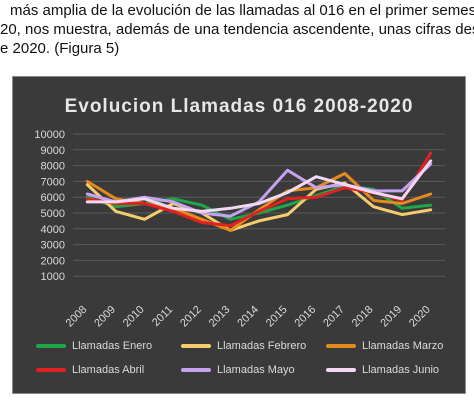 This screenshot has height=404, width=474. I want to click on y-tick-label: 10000, so click(49, 135).